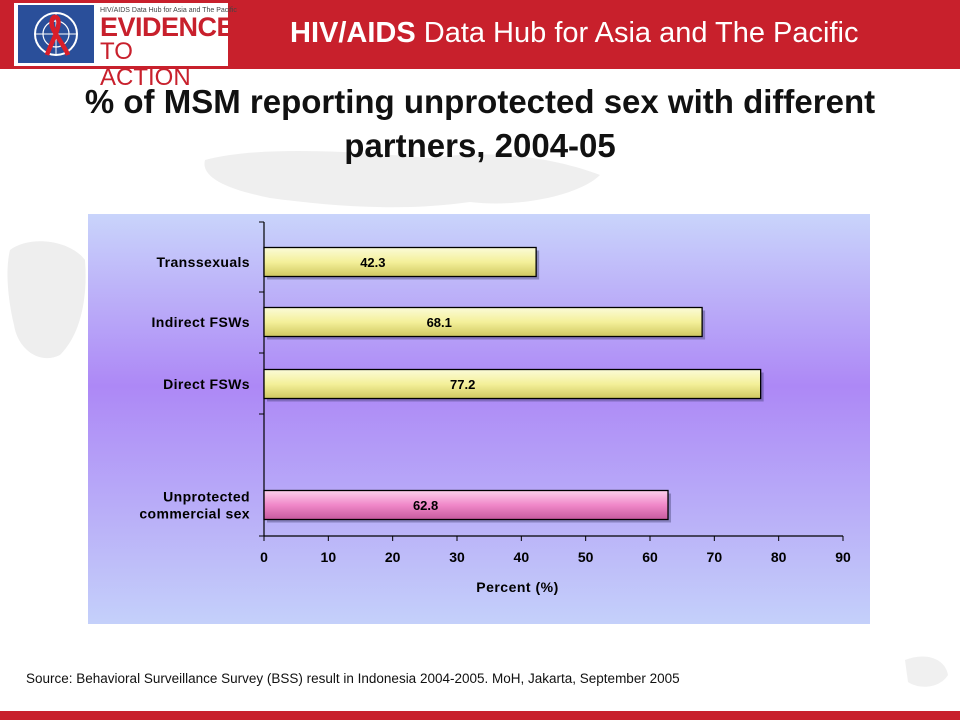 The width and height of the screenshot is (960, 720). Describe the element at coordinates (393, 557) in the screenshot. I see `x-tick-label-20: 20` at that location.